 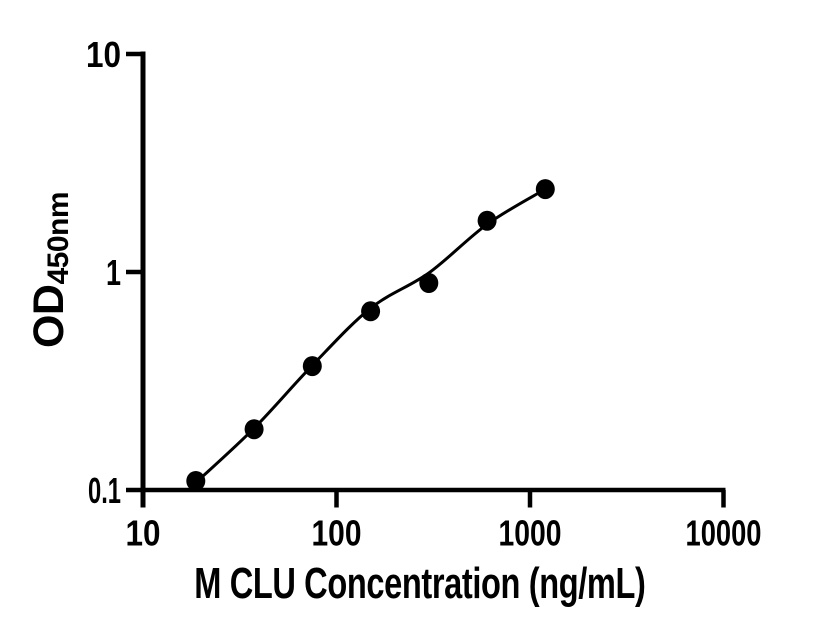 What do you see at coordinates (337, 533) in the screenshot?
I see `x-tick-label: 100` at bounding box center [337, 533].